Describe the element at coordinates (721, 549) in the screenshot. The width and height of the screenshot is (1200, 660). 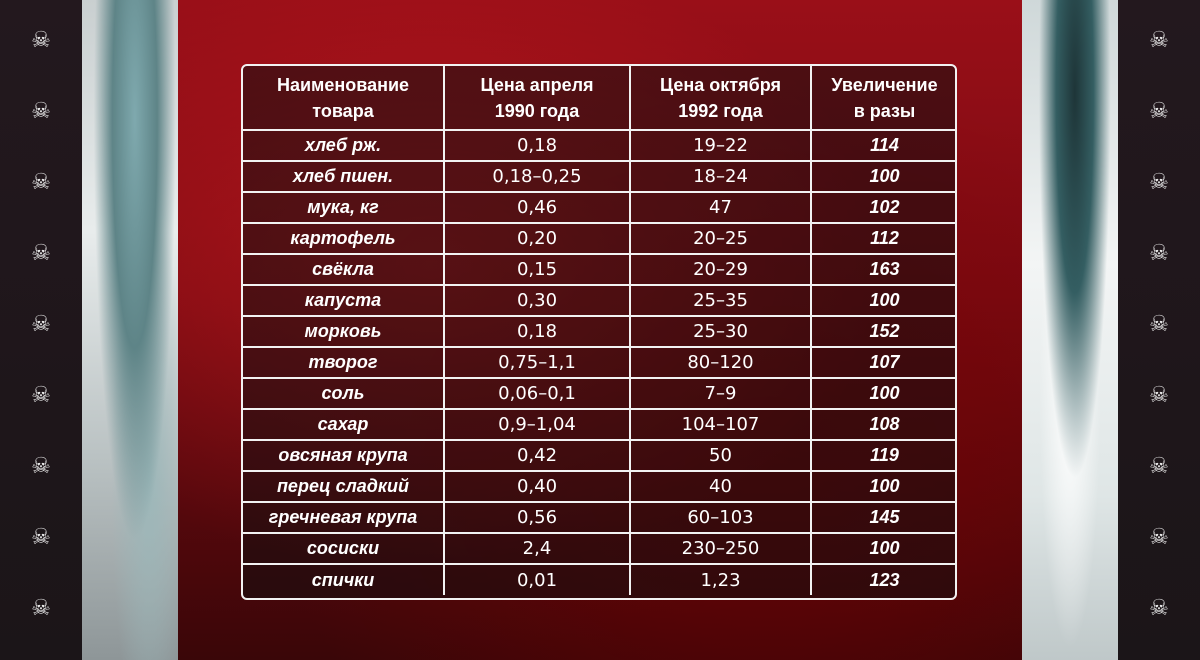
I see `cell-october: 230–250` at that location.